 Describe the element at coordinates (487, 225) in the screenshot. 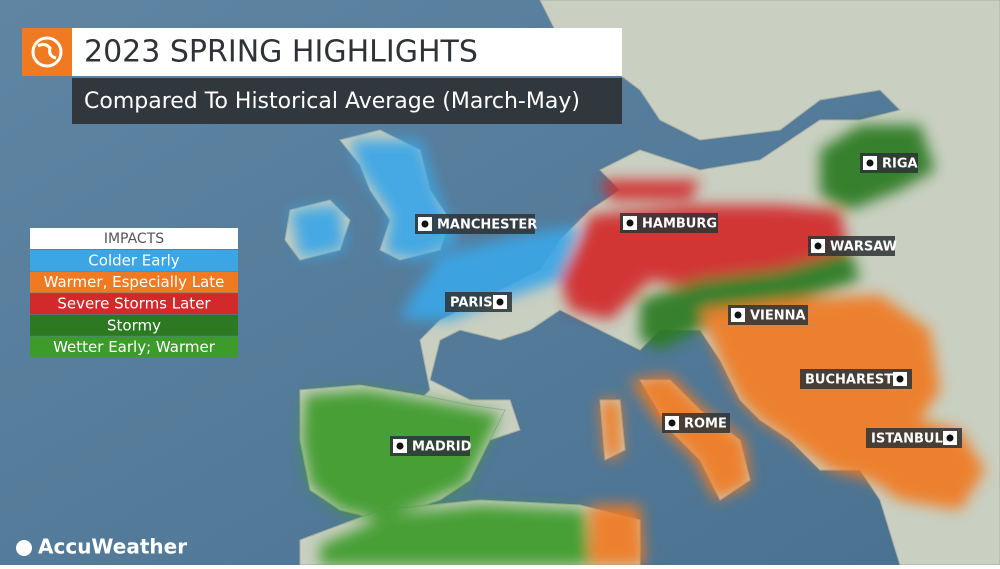

I see `city-label: MANCHESTER` at that location.